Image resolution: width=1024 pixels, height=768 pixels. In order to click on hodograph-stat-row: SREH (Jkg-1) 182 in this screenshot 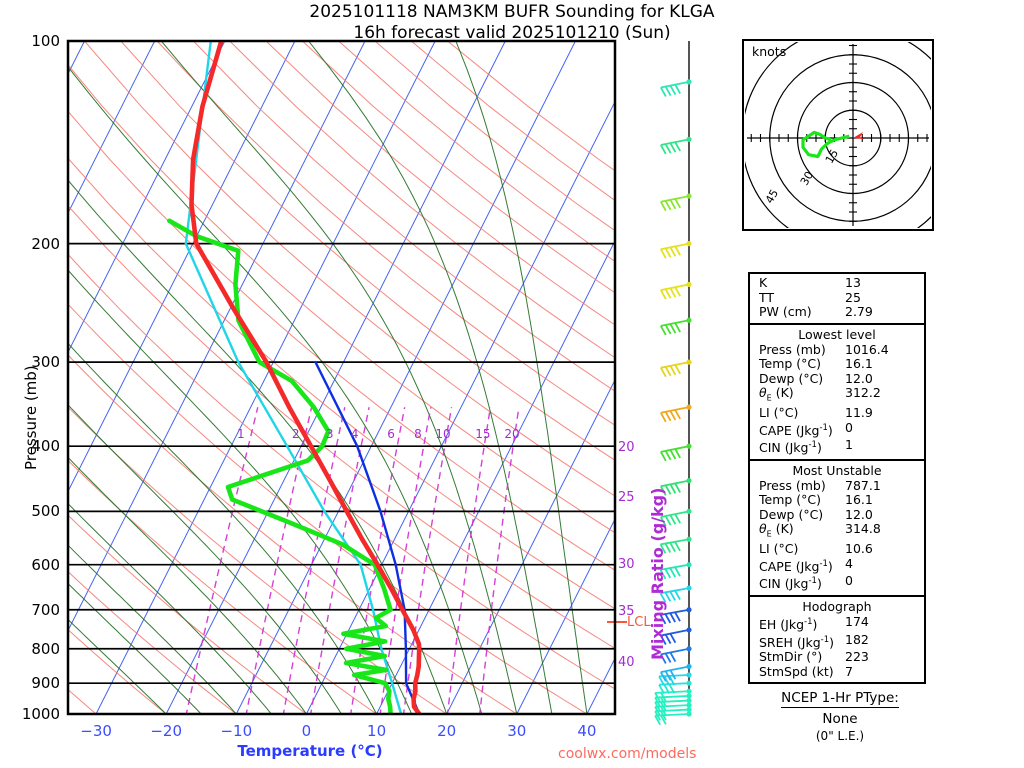, I will do `click(837, 641)`.